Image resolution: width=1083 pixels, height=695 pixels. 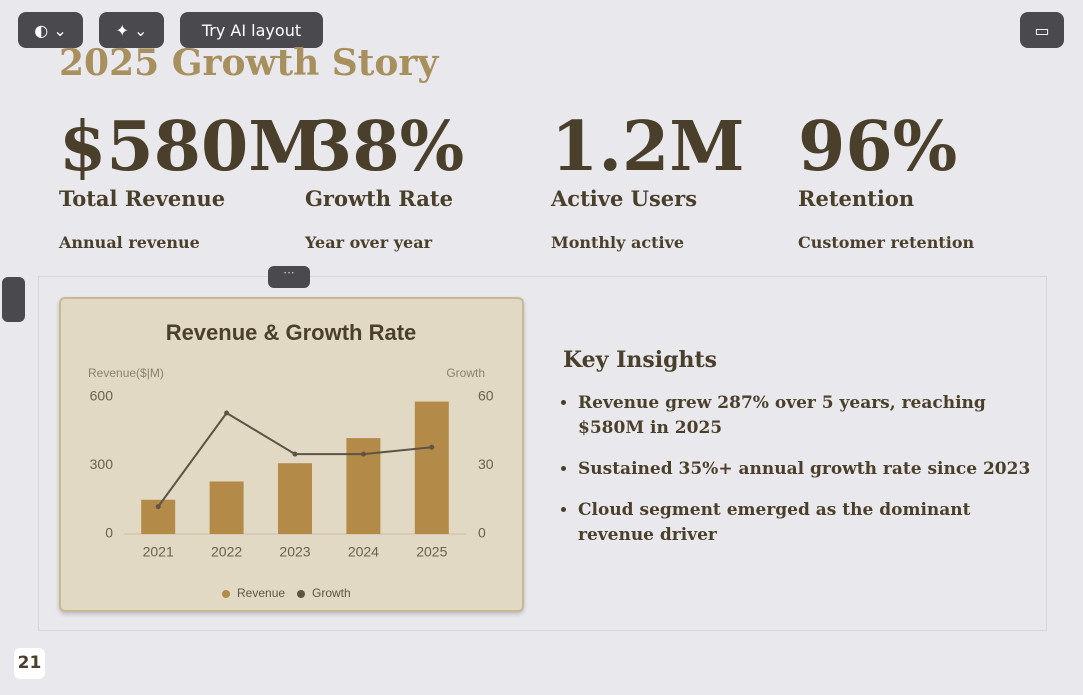 What do you see at coordinates (886, 242) in the screenshot?
I see `stat-description: Customer retention` at bounding box center [886, 242].